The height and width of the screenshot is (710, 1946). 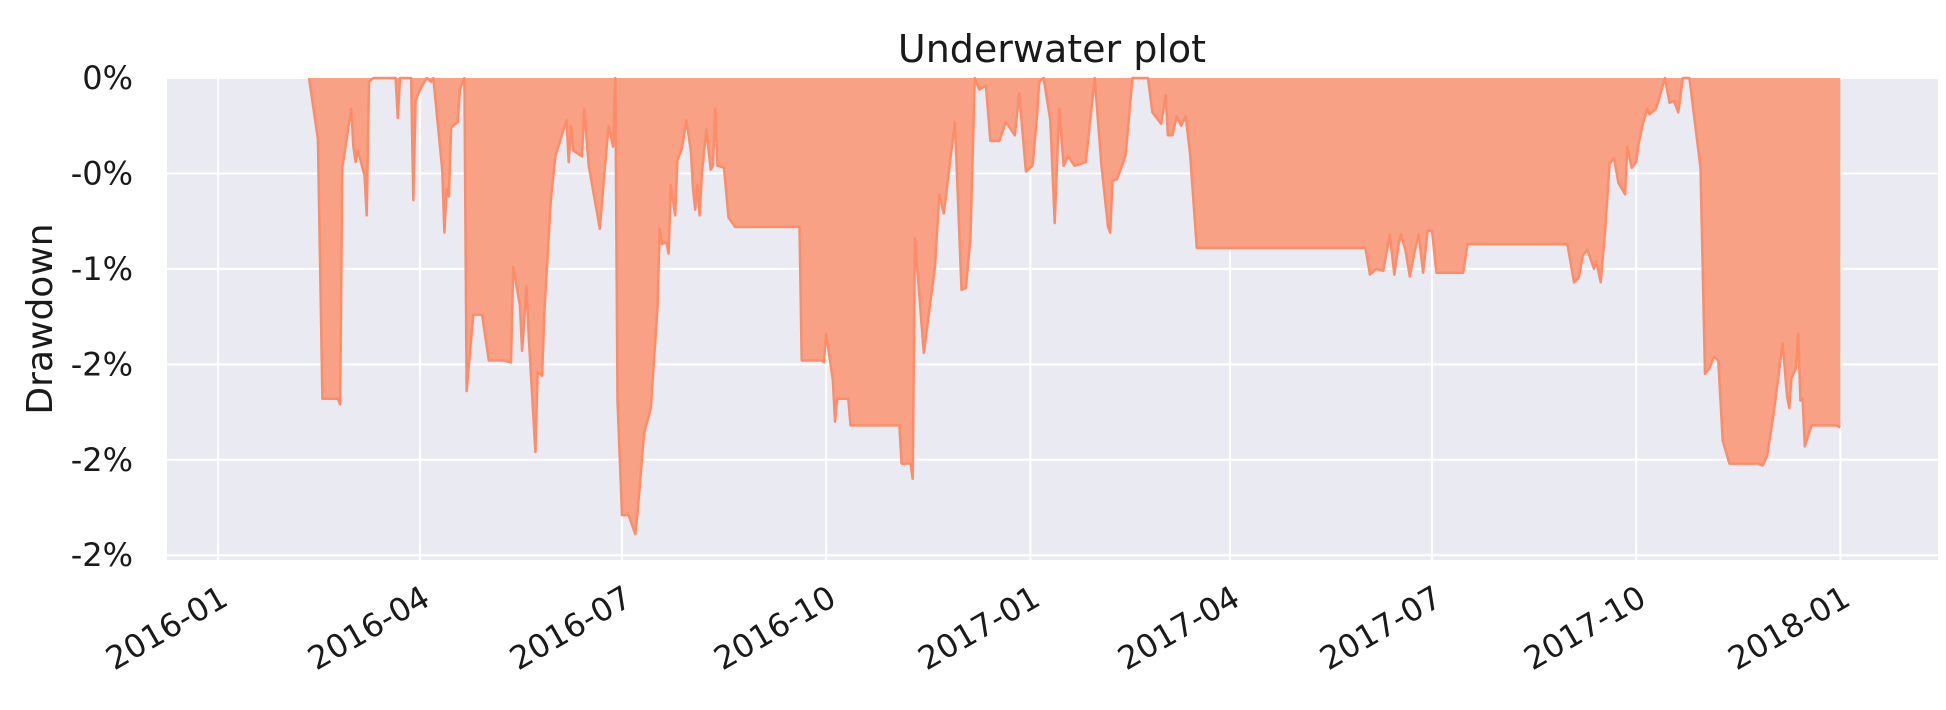 What do you see at coordinates (1052, 49) in the screenshot?
I see `chart-title: Underwater plot` at bounding box center [1052, 49].